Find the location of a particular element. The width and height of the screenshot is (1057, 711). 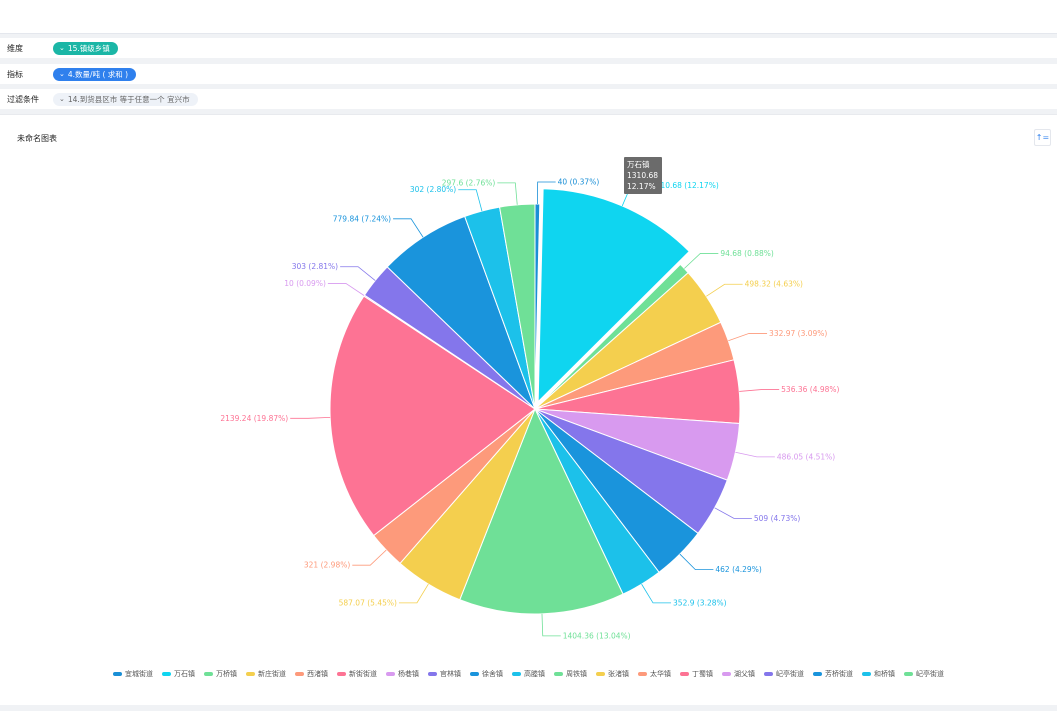

dimension-row: 维度 ⌄ 15.镇级乡镇 is located at coordinates (528, 48).